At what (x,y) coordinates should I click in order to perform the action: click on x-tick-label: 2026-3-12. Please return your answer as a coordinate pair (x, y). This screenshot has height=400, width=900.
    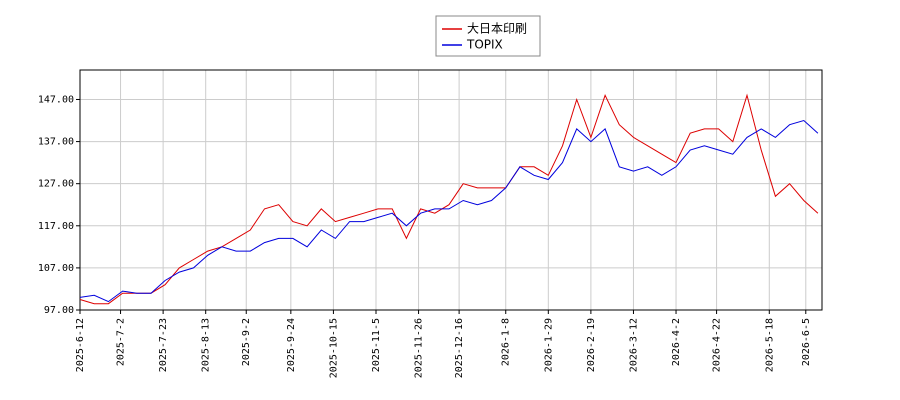
    Looking at the image, I should click on (633, 345).